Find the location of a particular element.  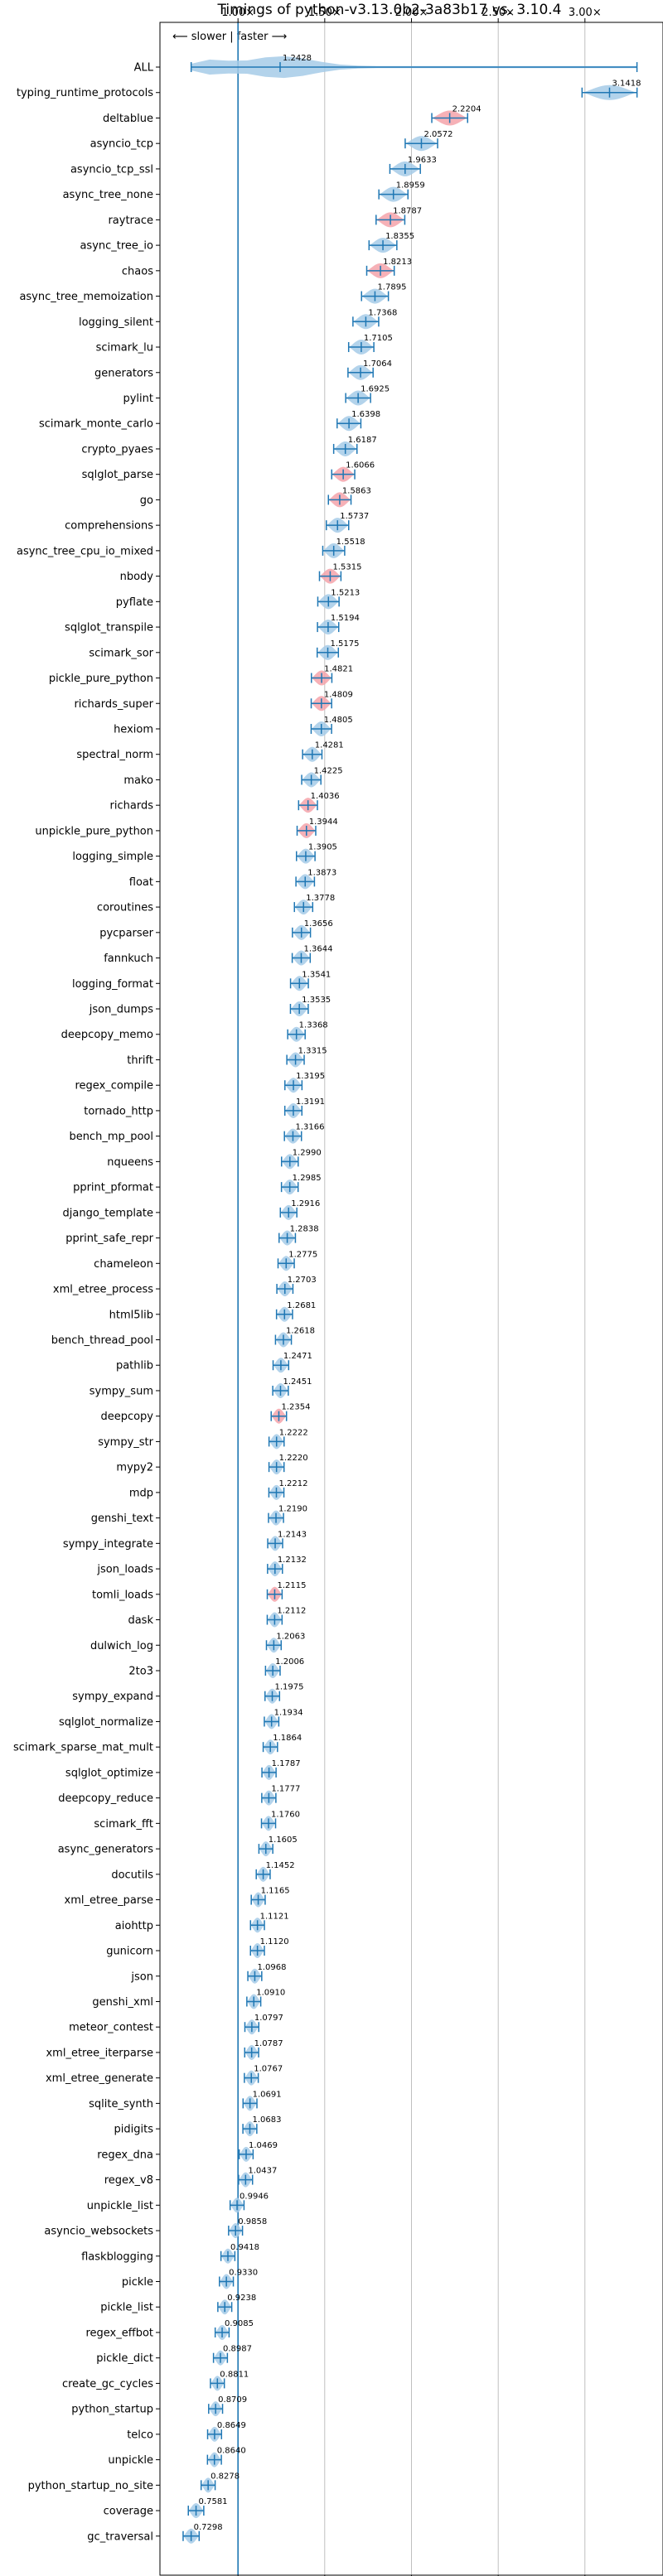

value-label: 0.9238 is located at coordinates (241, 2299).